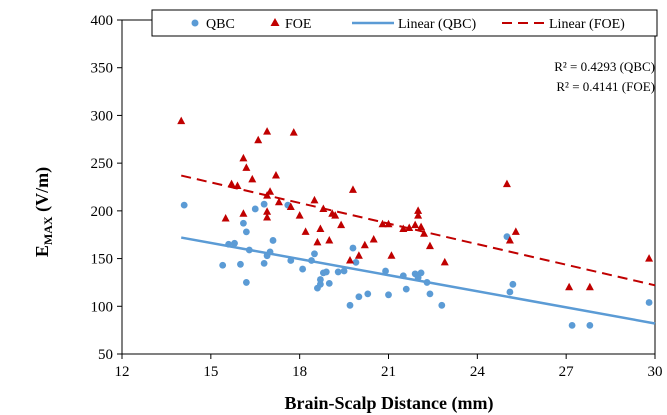 The width and height of the screenshot is (667, 415). I want to click on legend-frame, so click(404, 23).